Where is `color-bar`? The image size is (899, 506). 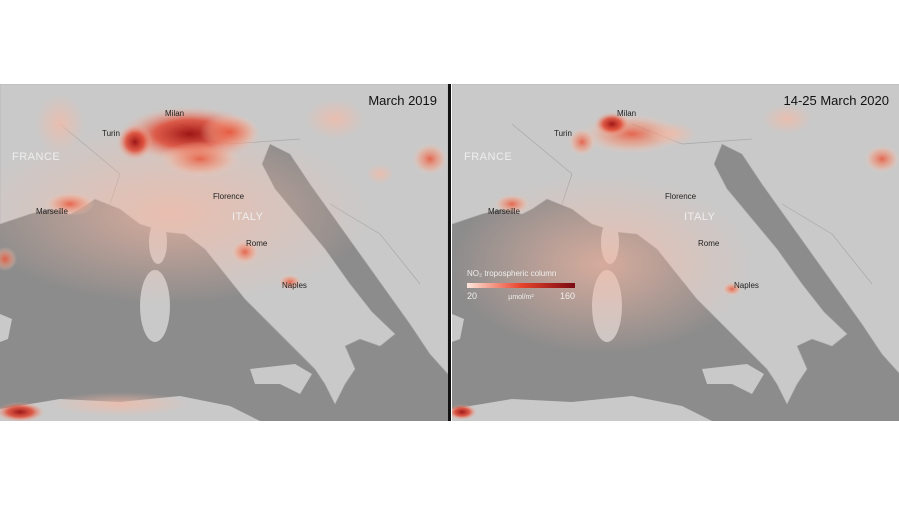 color-bar is located at coordinates (521, 285).